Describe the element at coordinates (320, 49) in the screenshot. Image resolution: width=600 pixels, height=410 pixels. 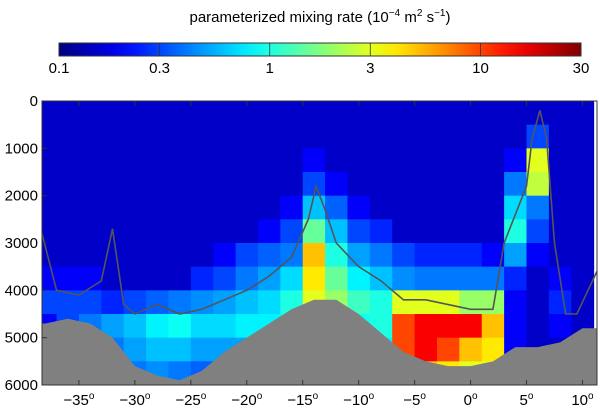
I see `colorbar` at that location.